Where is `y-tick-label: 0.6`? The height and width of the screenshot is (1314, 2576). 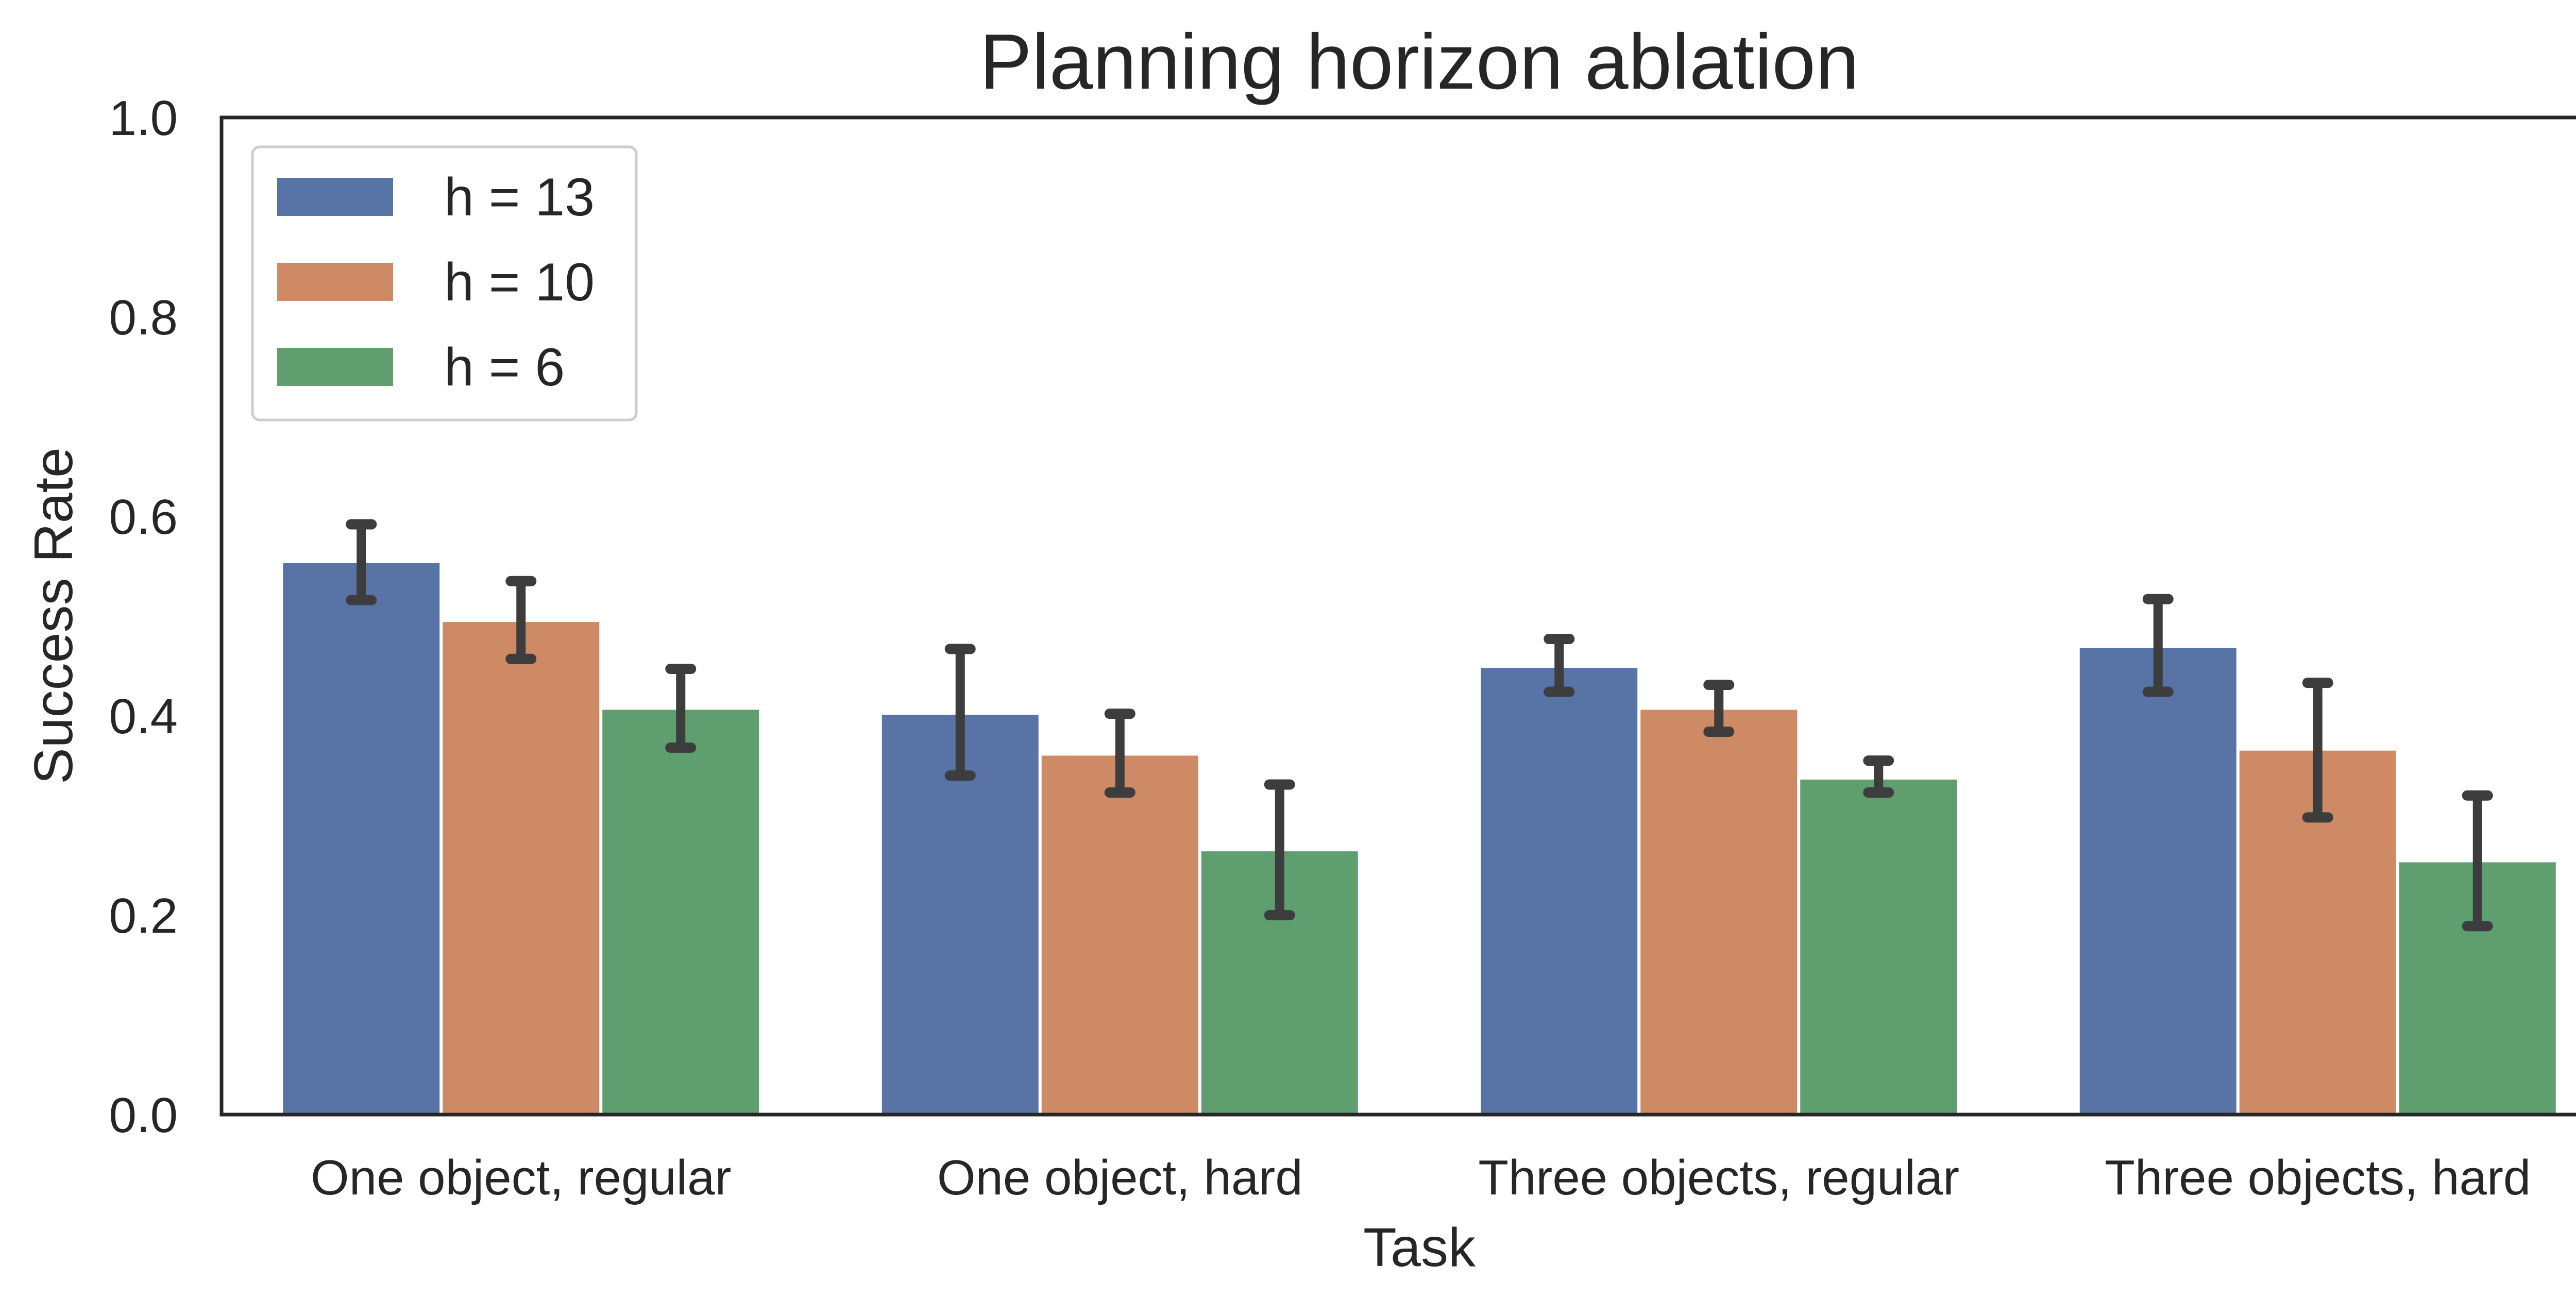
y-tick-label: 0.6 is located at coordinates (143, 517).